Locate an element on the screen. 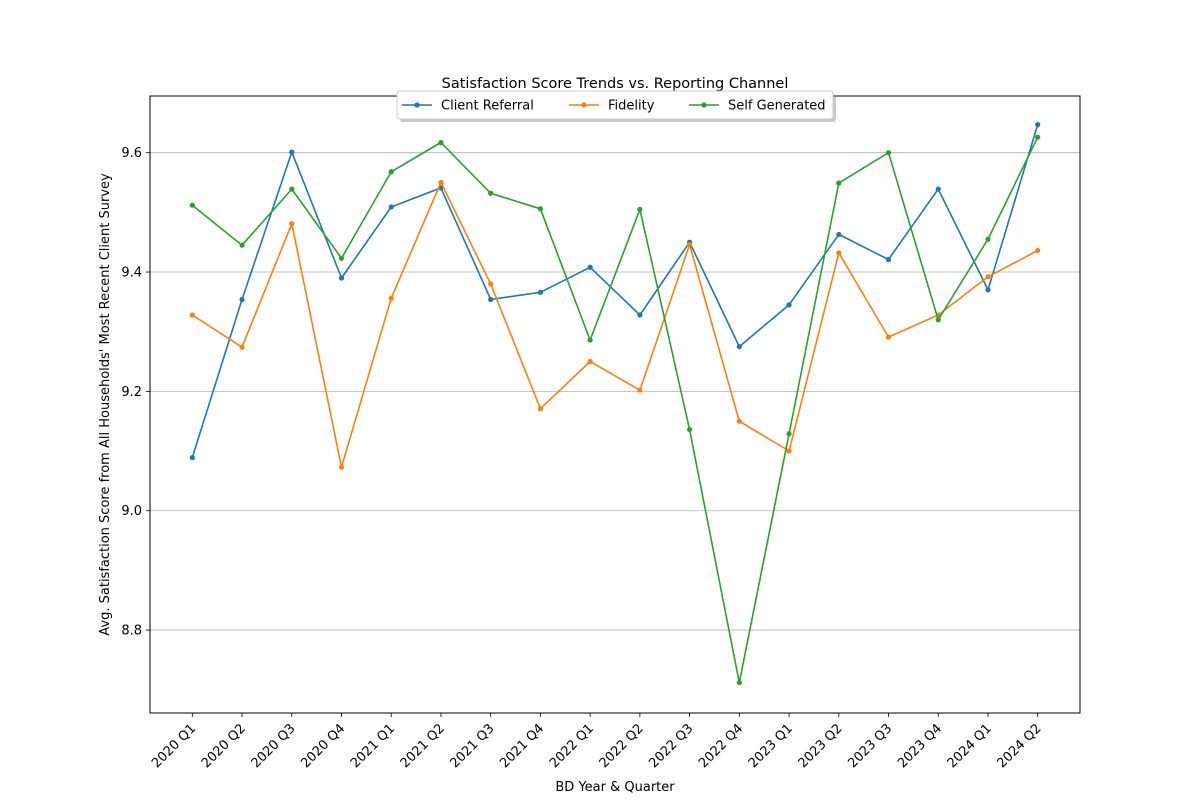 Image resolution: width=1200 pixels, height=800 pixels. y-tick-label: 8.8 is located at coordinates (131, 631).